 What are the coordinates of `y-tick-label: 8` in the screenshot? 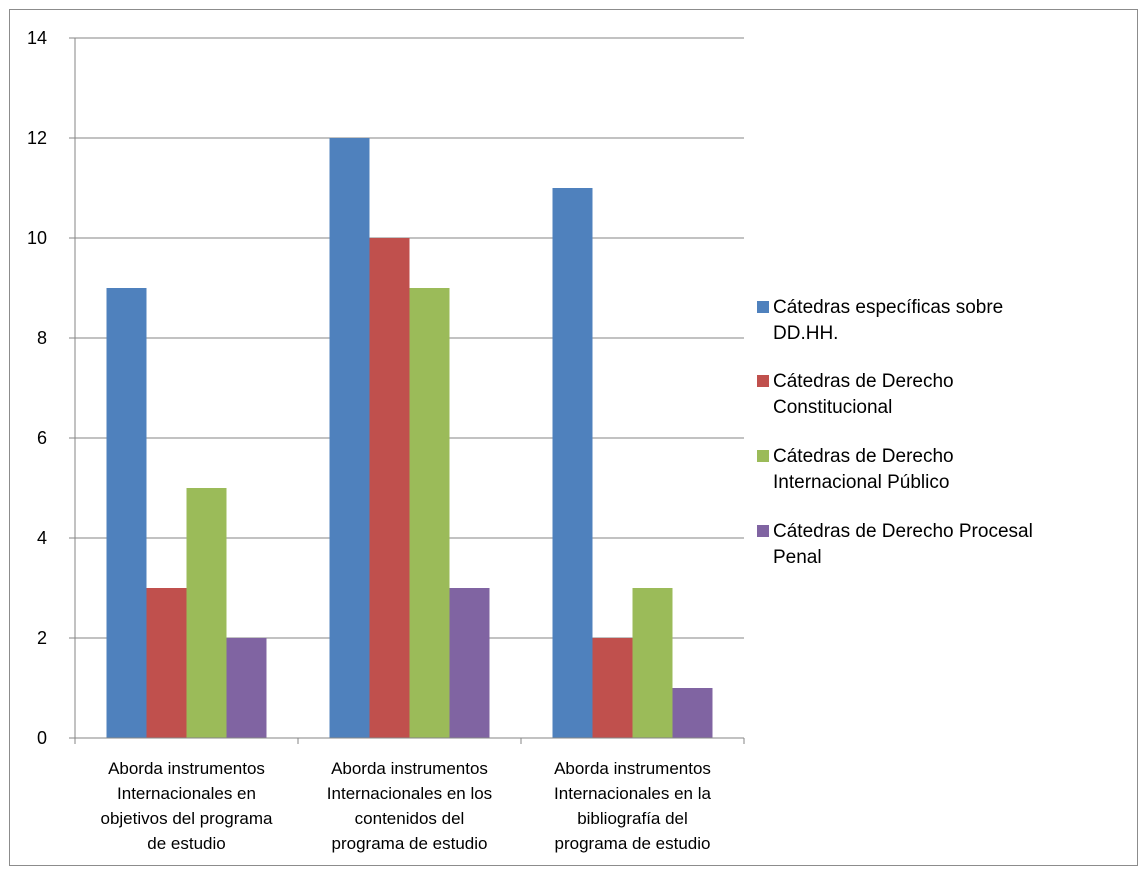 It's located at (42, 338).